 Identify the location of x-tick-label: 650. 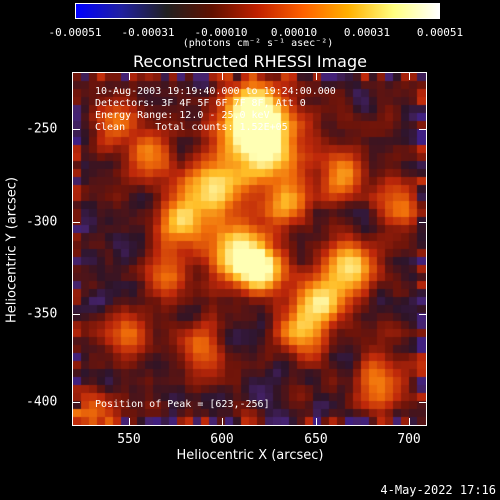
(316, 439).